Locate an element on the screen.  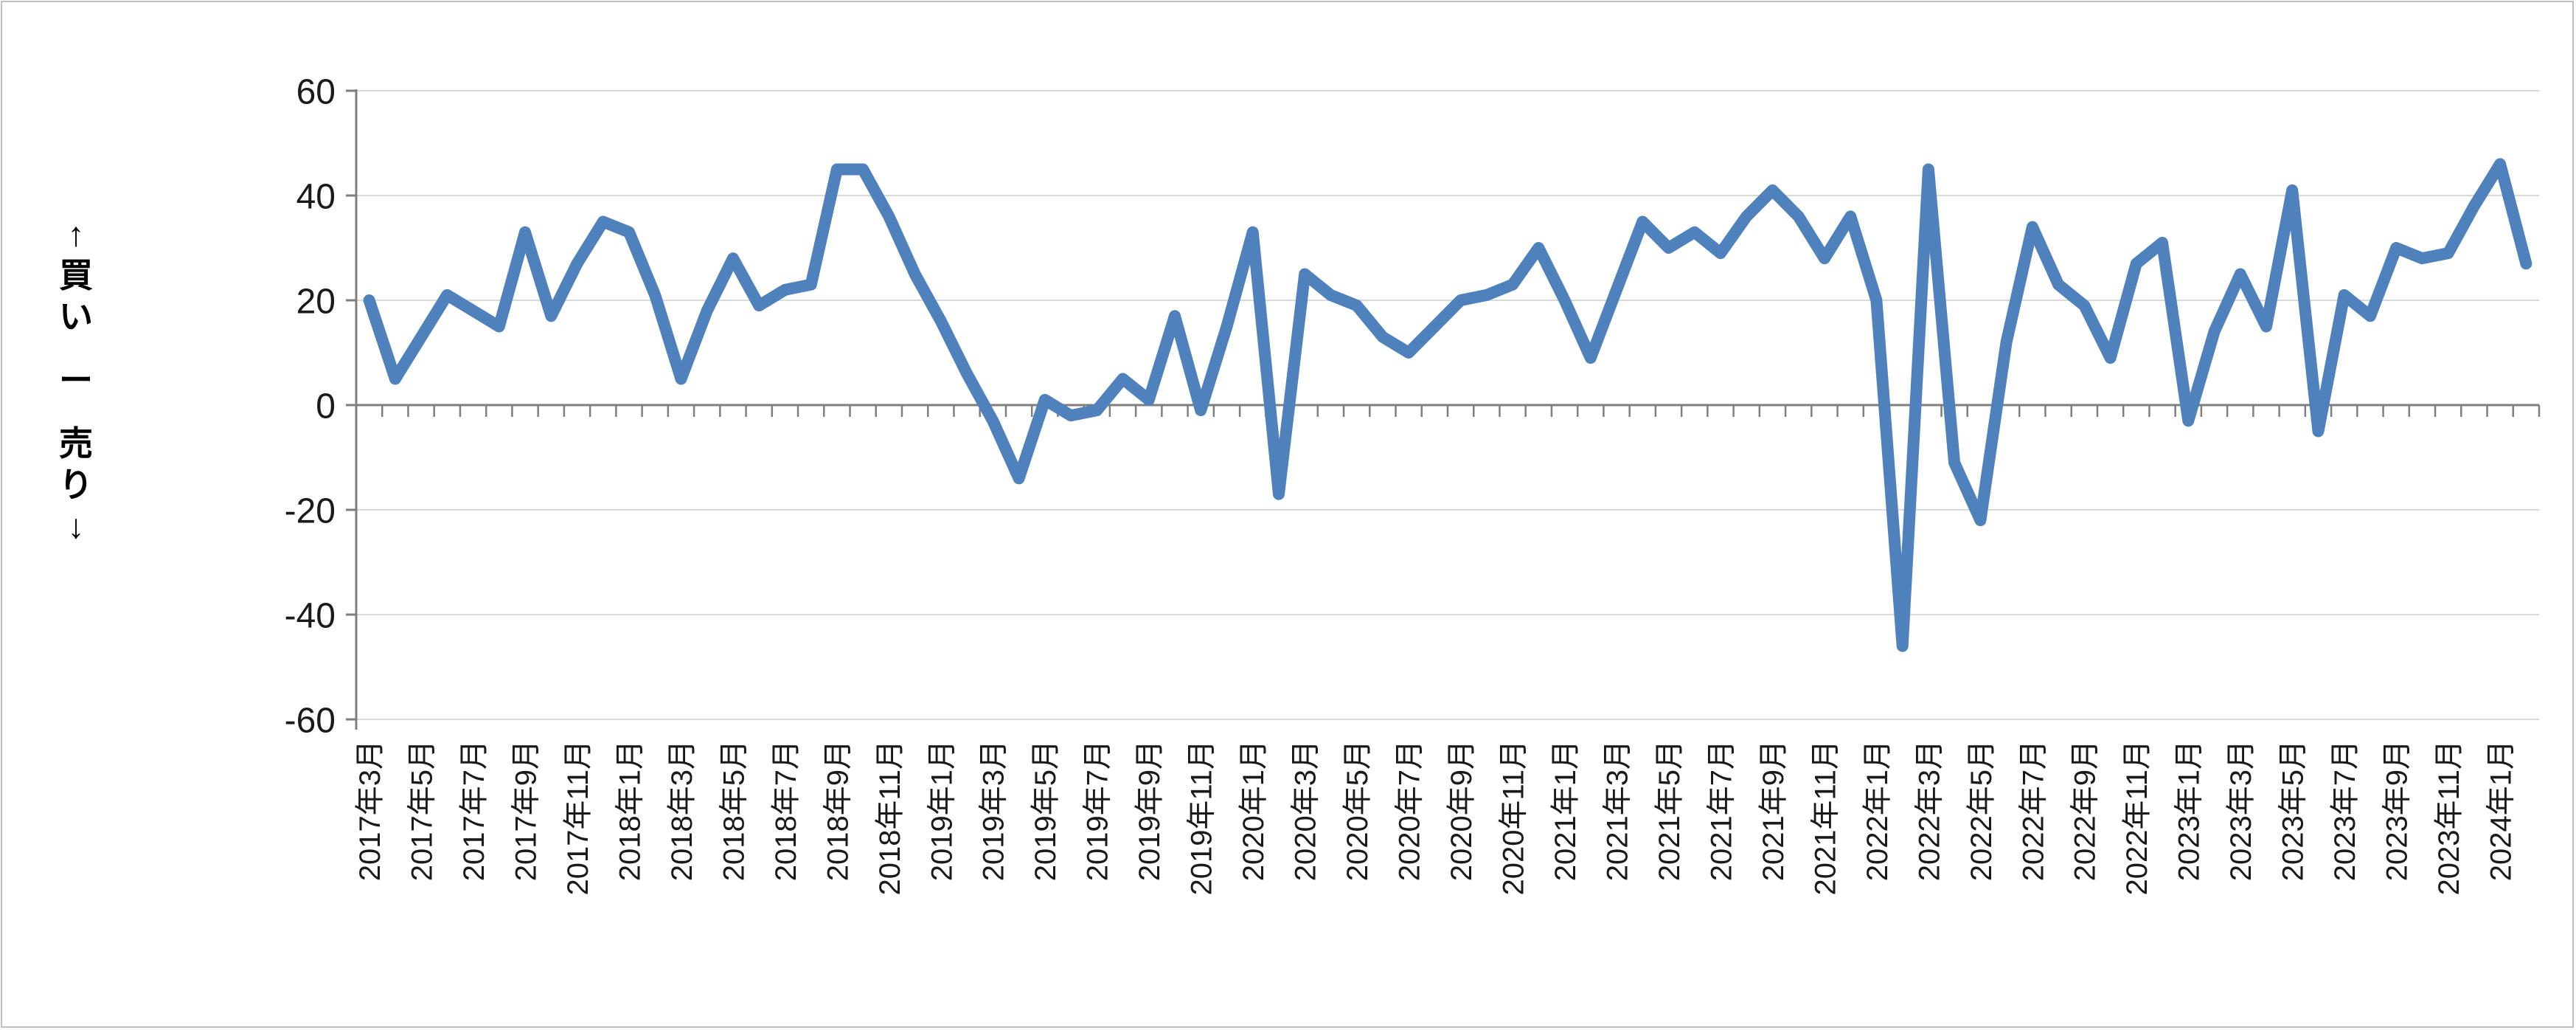
x-tick-label: 2020年5月 is located at coordinates (1357, 810).